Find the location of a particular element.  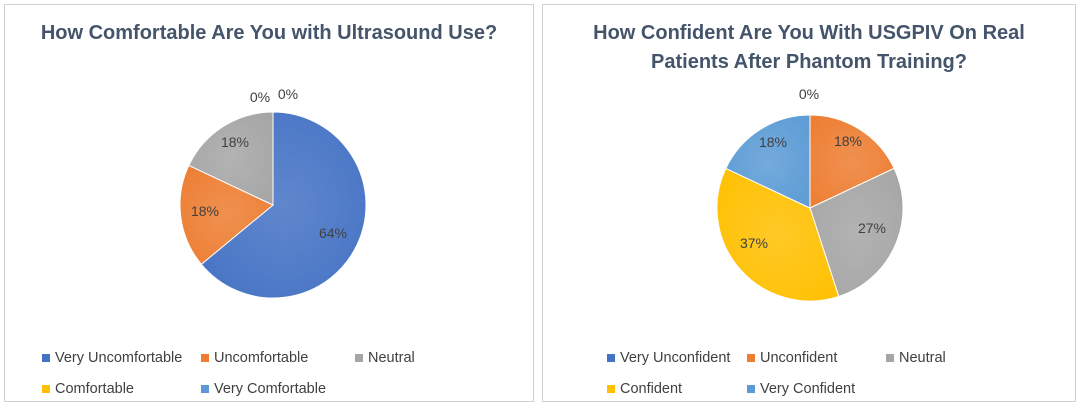

legend-item: Confident is located at coordinates (644, 389).